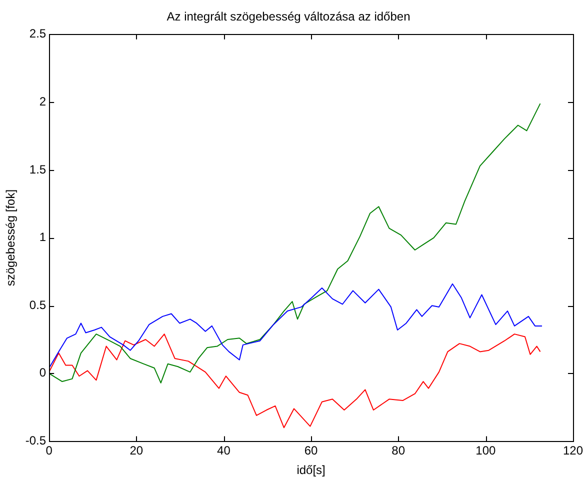  What do you see at coordinates (42, 373) in the screenshot?
I see `y-tick-label: 0` at bounding box center [42, 373].